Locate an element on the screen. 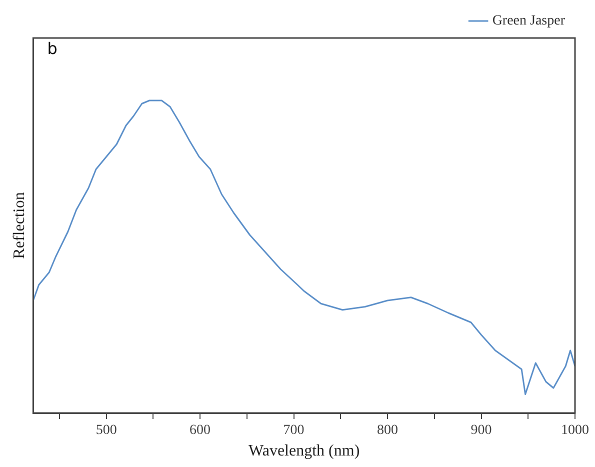 The width and height of the screenshot is (595, 467). x-tick-label: 900 is located at coordinates (481, 430).